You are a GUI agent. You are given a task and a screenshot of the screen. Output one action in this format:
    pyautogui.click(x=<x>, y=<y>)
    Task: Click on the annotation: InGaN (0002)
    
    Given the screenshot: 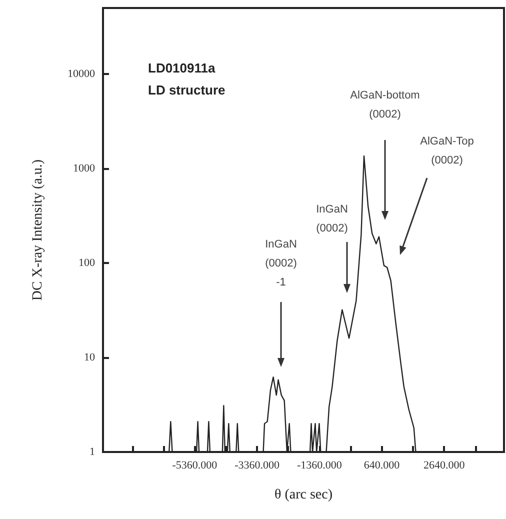 What is the action you would take?
    pyautogui.click(x=332, y=219)
    